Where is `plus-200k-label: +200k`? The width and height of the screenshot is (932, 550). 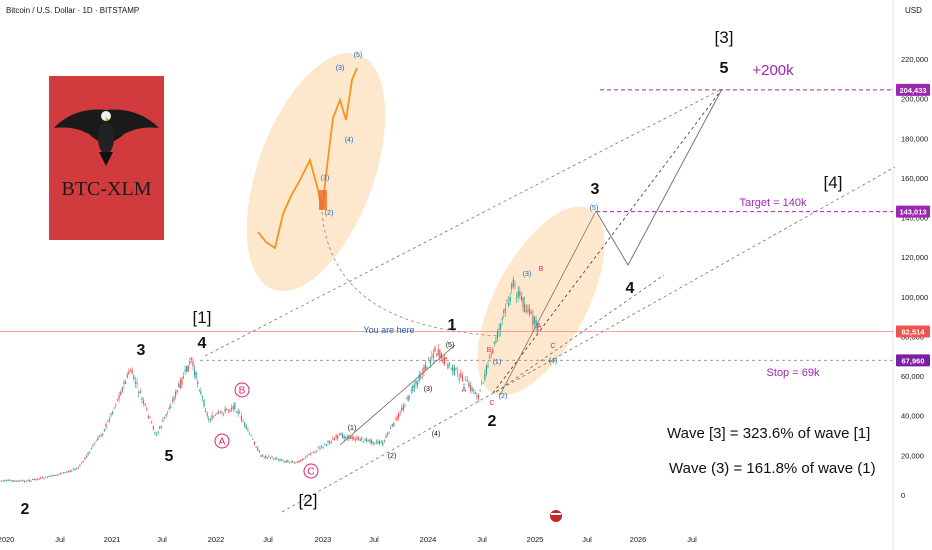
plus-200k-label: +200k is located at coordinates (773, 70).